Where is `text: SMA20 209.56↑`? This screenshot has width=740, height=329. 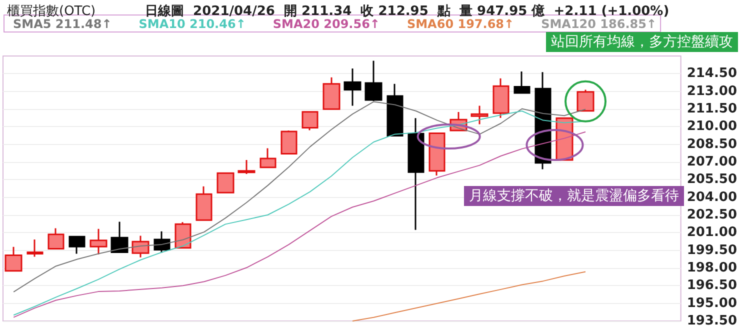
text: SMA20 209.56↑ is located at coordinates (326, 24).